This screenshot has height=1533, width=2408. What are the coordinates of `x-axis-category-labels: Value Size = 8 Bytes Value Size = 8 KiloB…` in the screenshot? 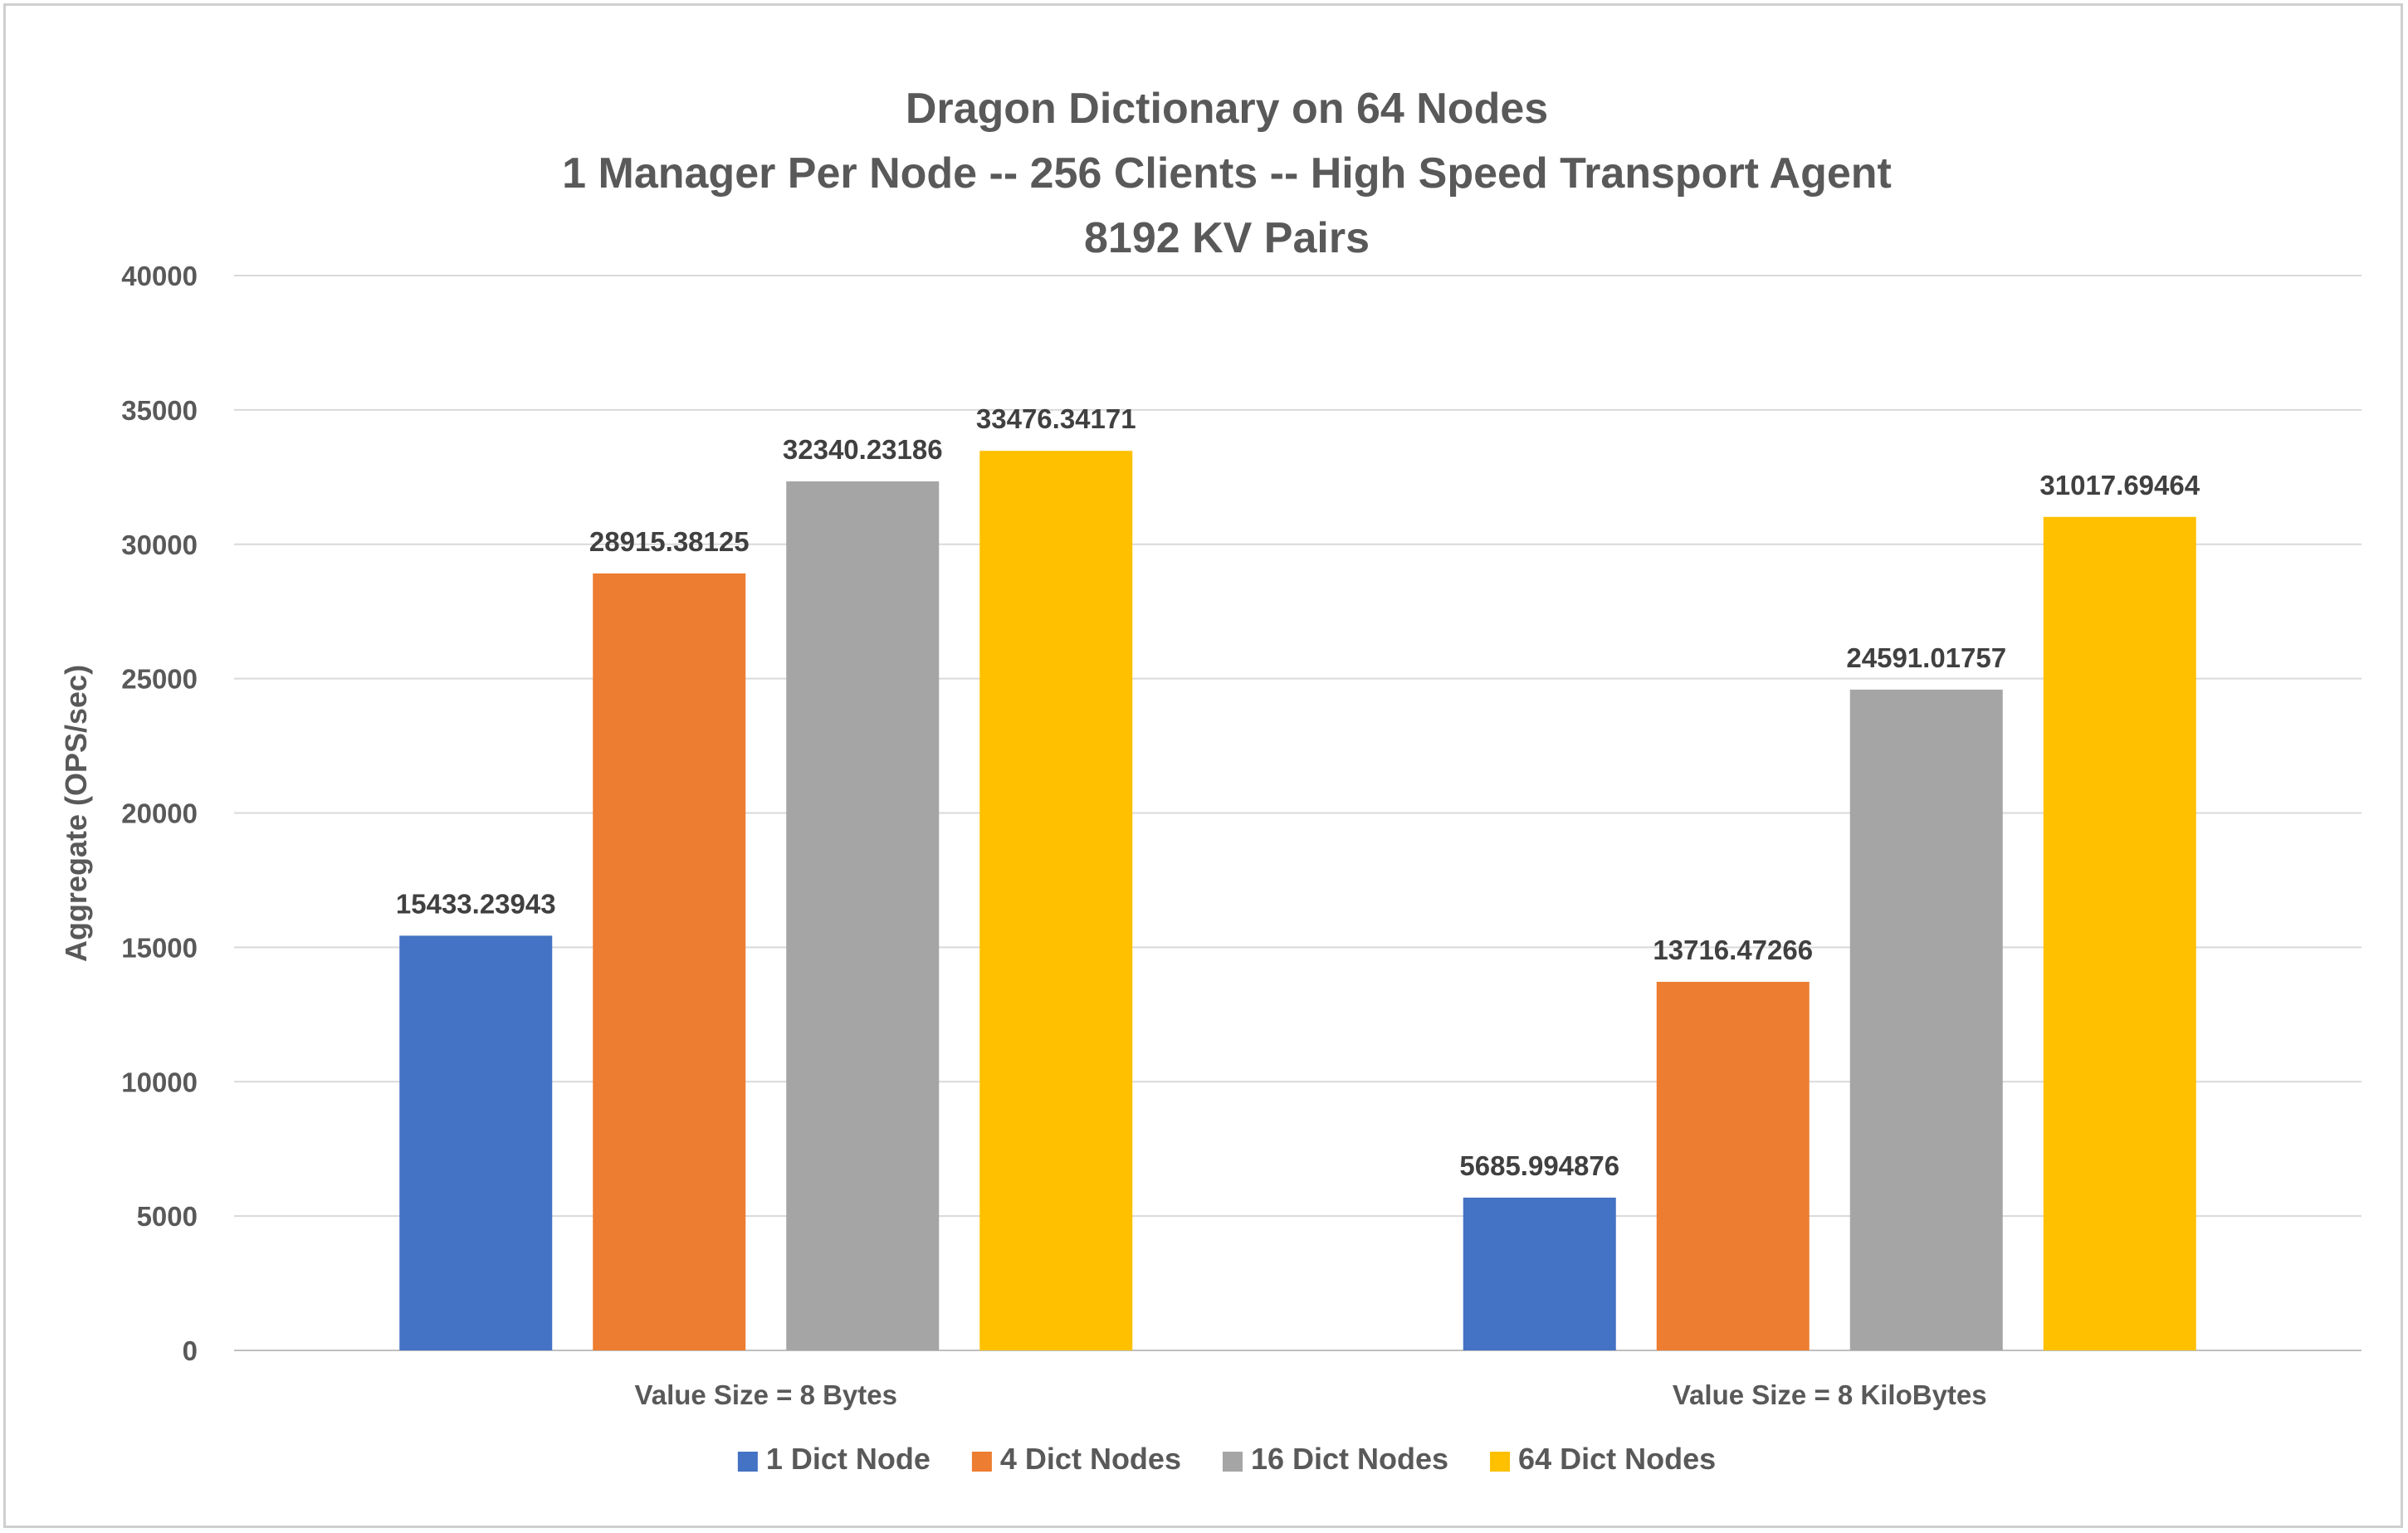 It's located at (1311, 1395).